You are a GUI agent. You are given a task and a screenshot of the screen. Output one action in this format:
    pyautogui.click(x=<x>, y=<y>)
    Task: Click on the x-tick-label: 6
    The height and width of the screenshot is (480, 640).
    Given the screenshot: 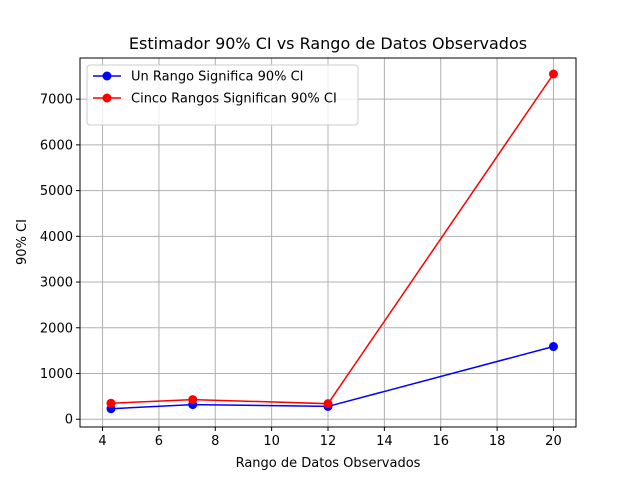 What is the action you would take?
    pyautogui.click(x=159, y=441)
    